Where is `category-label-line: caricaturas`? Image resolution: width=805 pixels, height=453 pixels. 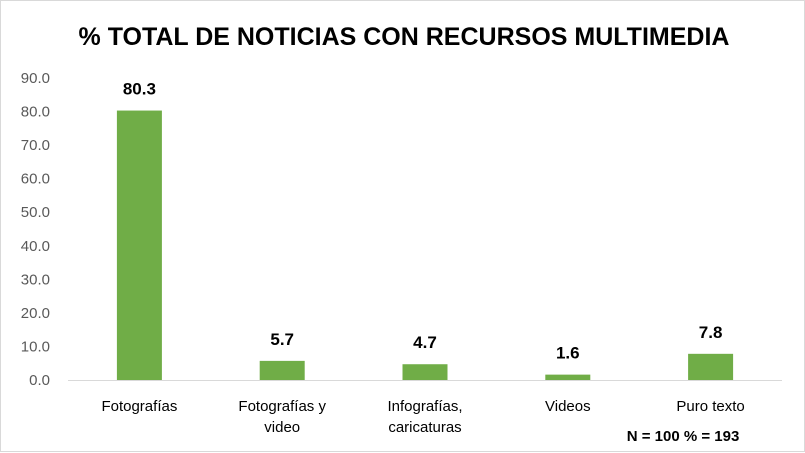 category-label-line: caricaturas is located at coordinates (424, 427).